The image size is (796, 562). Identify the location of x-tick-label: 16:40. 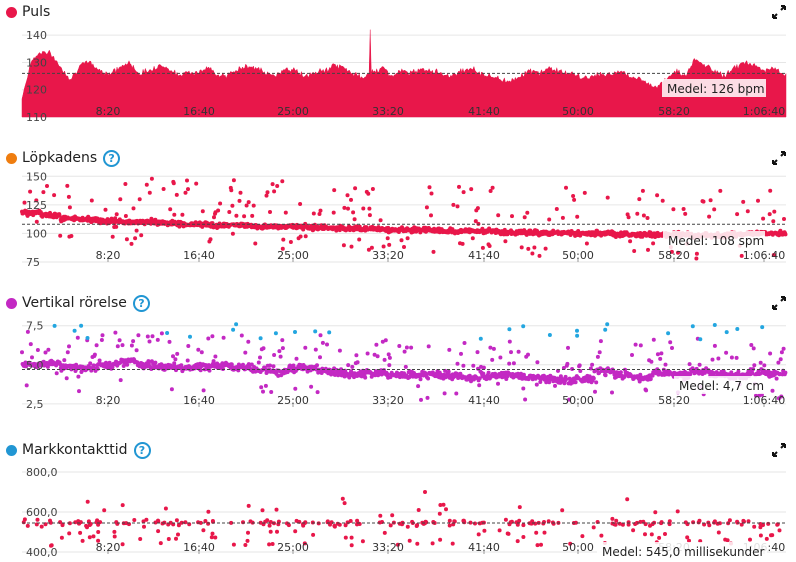
(199, 547).